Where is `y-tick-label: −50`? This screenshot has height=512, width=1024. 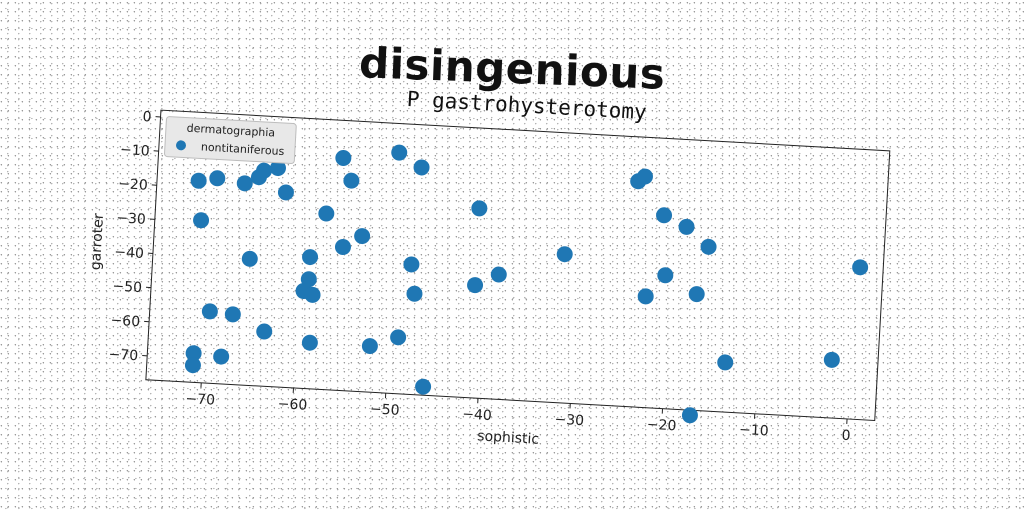 y-tick-label: −50 is located at coordinates (127, 287).